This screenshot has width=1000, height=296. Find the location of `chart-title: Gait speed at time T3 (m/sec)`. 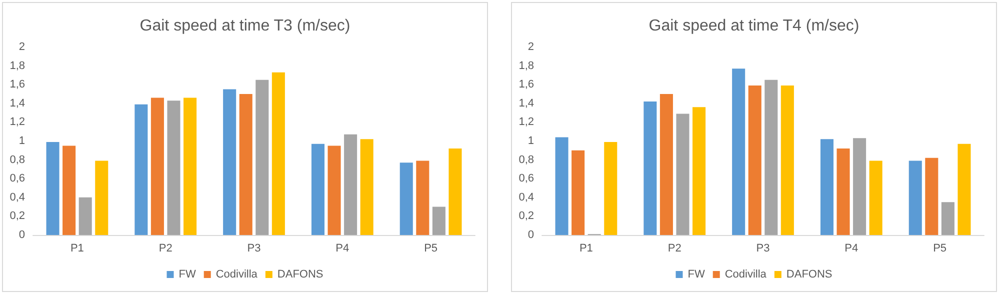

chart-title: Gait speed at time T3 (m/sec) is located at coordinates (245, 26).